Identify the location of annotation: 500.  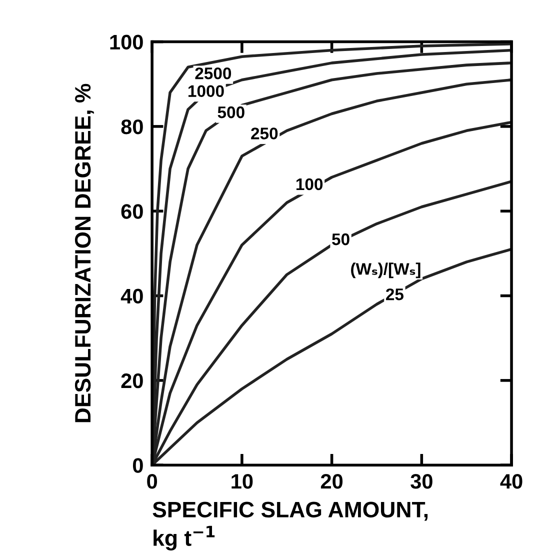
(231, 112).